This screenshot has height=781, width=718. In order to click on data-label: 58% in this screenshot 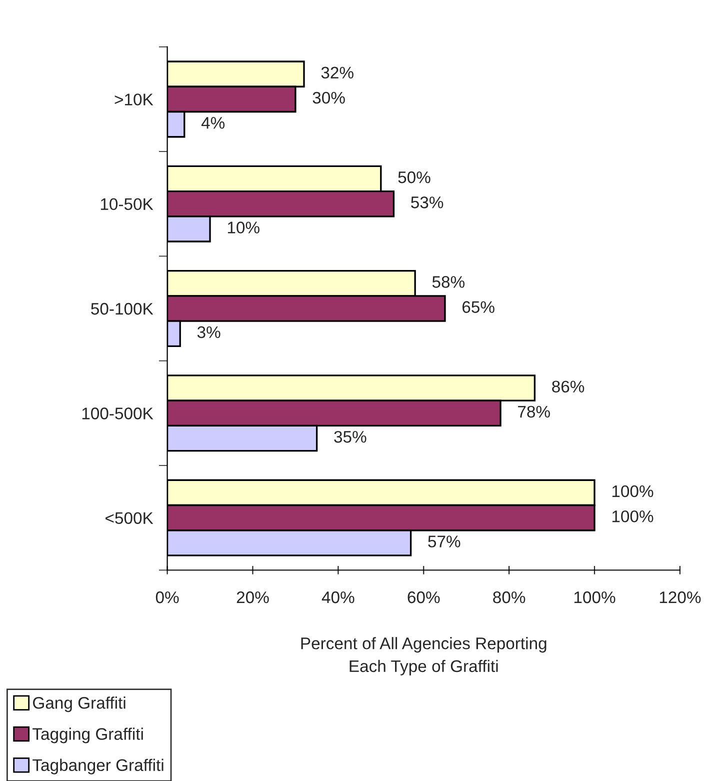, I will do `click(448, 282)`.